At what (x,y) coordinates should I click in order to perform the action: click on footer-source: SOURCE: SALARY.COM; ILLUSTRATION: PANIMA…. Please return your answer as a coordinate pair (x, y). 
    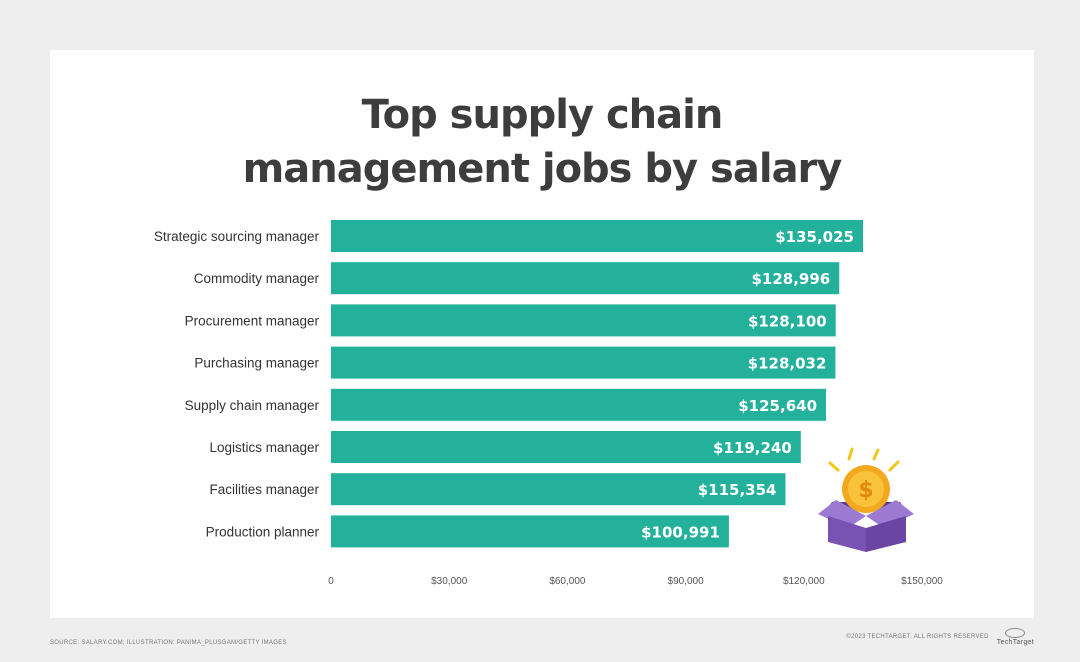
    Looking at the image, I should click on (168, 643).